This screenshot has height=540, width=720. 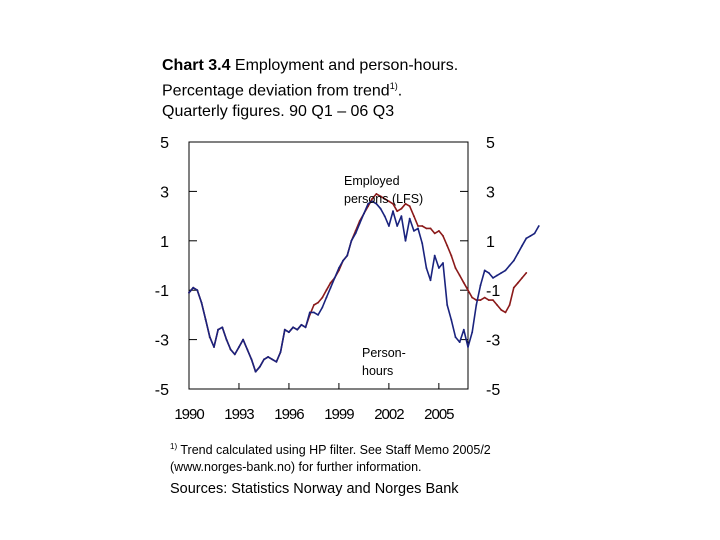 I want to click on title-footnote-marker: 1), so click(x=393, y=86).